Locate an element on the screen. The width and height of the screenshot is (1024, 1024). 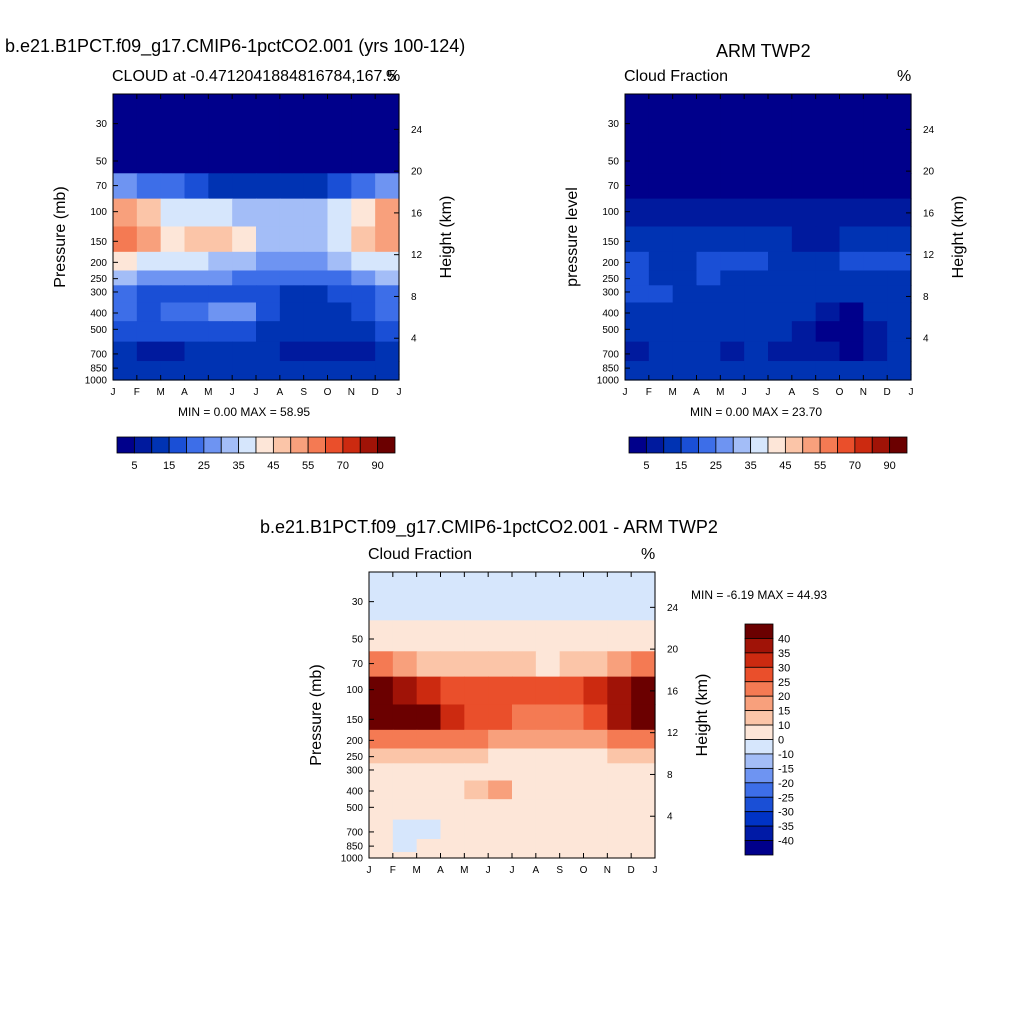
colorbar-label: -10 is located at coordinates (786, 755).